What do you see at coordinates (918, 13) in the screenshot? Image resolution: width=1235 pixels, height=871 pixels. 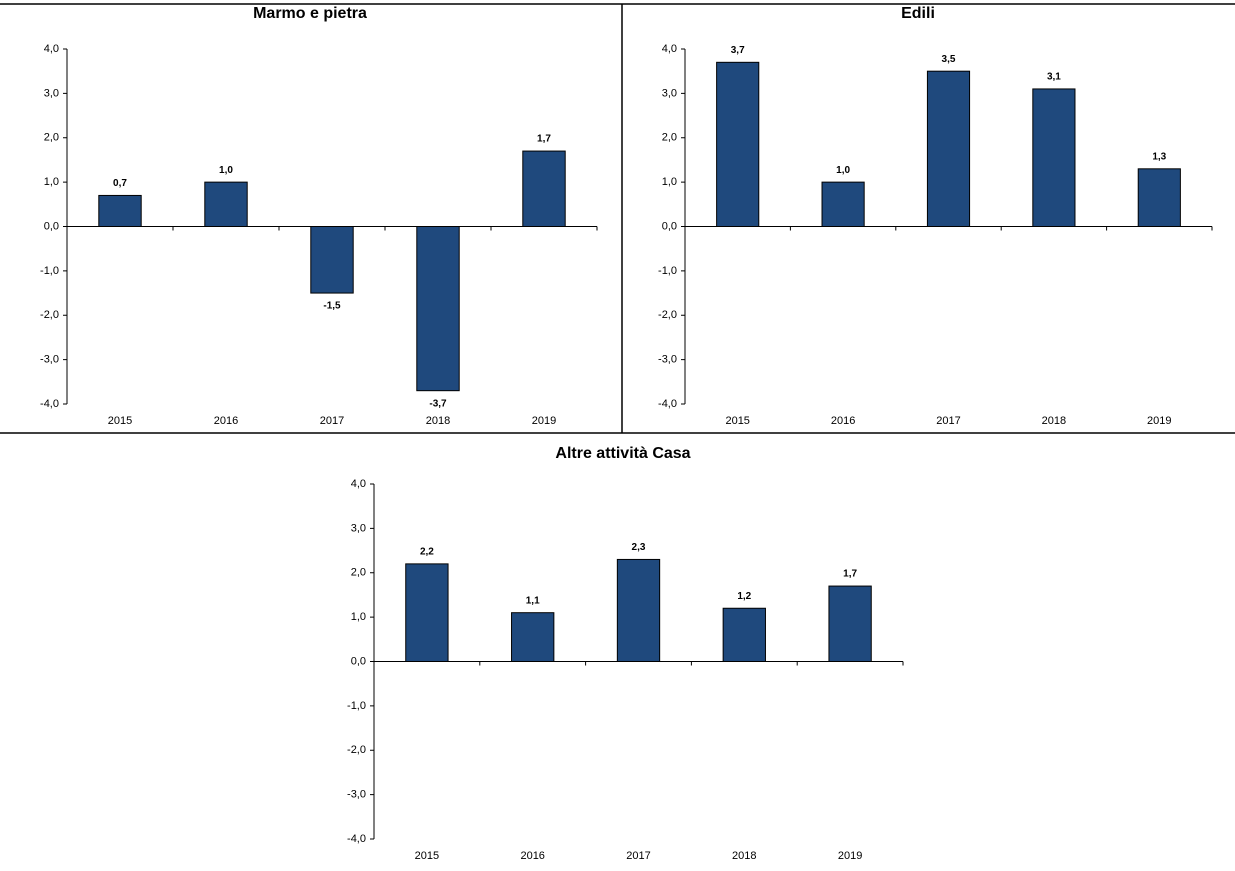 I see `chart-title: Edili` at bounding box center [918, 13].